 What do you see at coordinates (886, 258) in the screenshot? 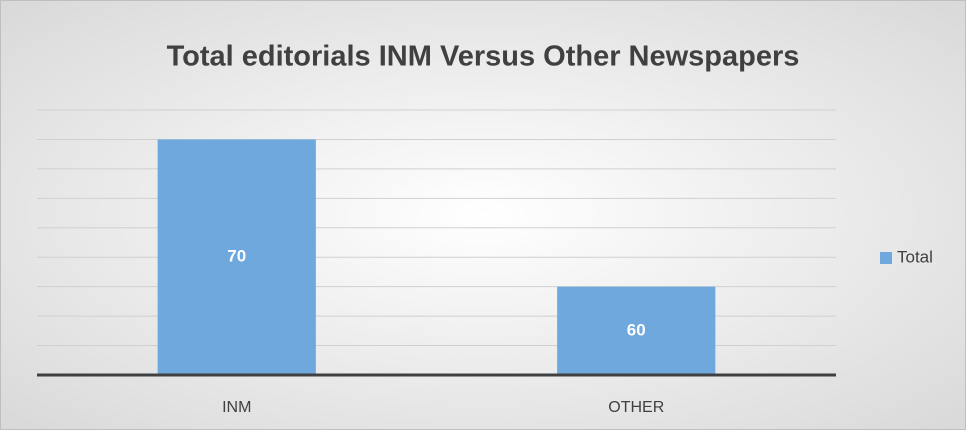
I see `legend-swatch` at bounding box center [886, 258].